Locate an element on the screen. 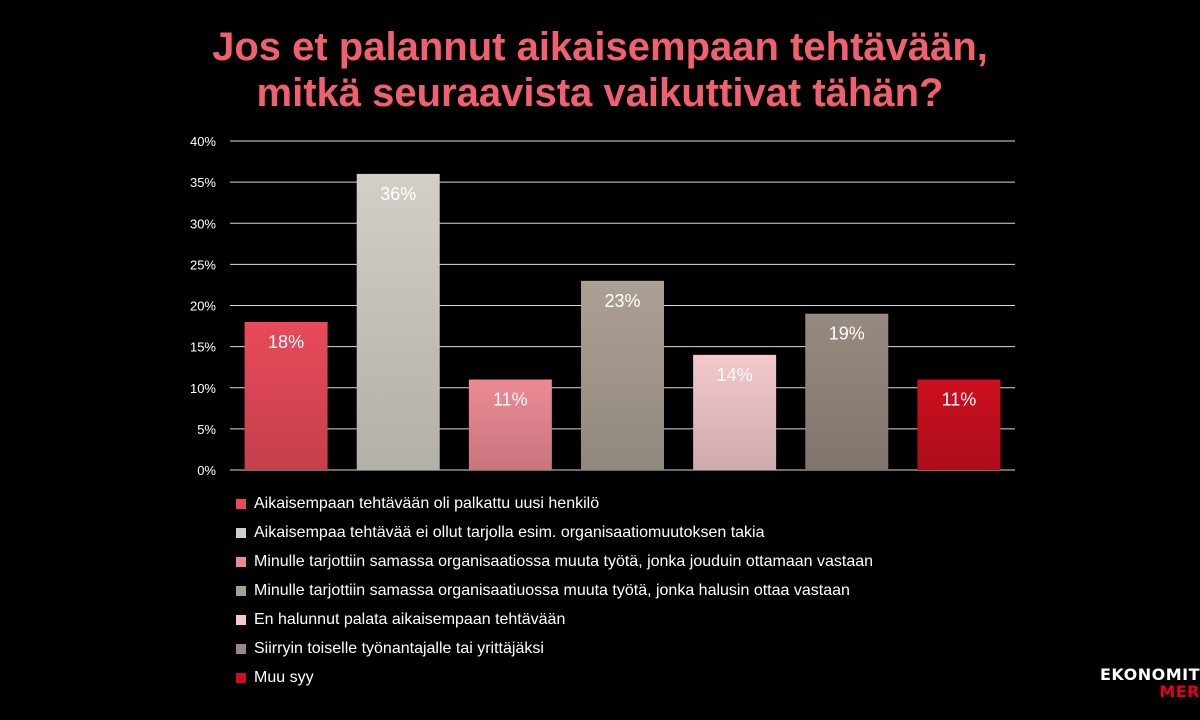 The height and width of the screenshot is (720, 1200). bar-data-label: 19% is located at coordinates (847, 334).